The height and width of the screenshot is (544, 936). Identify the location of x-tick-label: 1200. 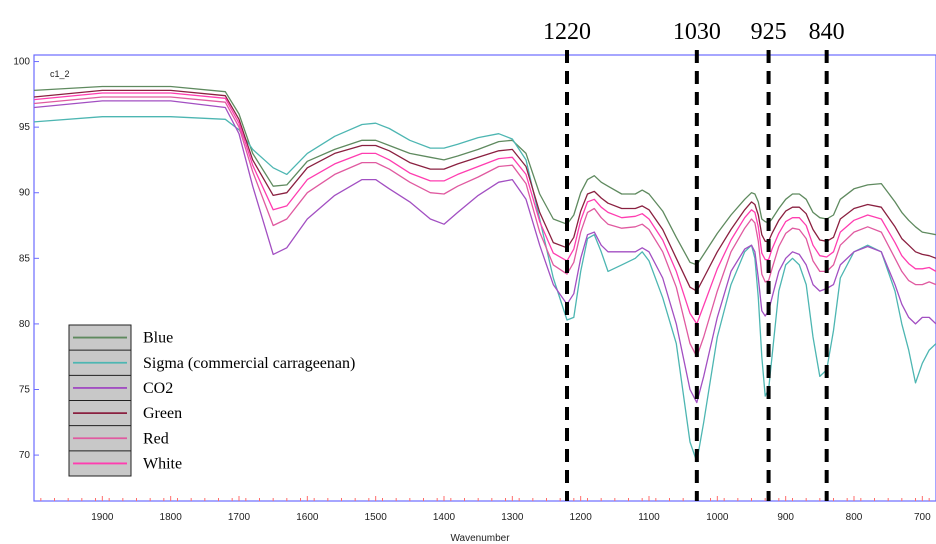
(581, 517).